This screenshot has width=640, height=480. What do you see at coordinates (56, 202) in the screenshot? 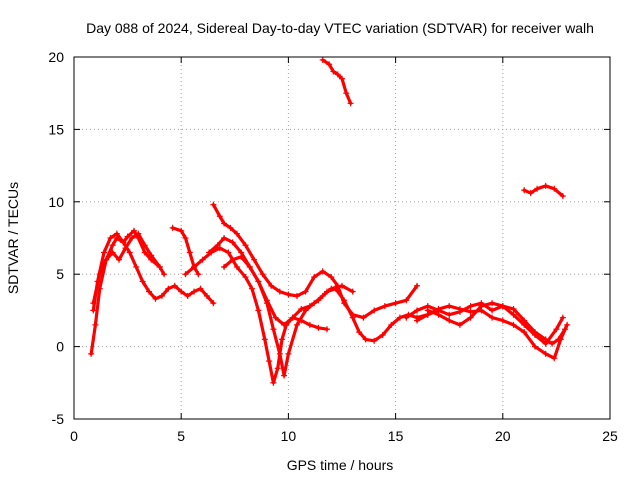
I see `y-tick-label: 10` at bounding box center [56, 202].